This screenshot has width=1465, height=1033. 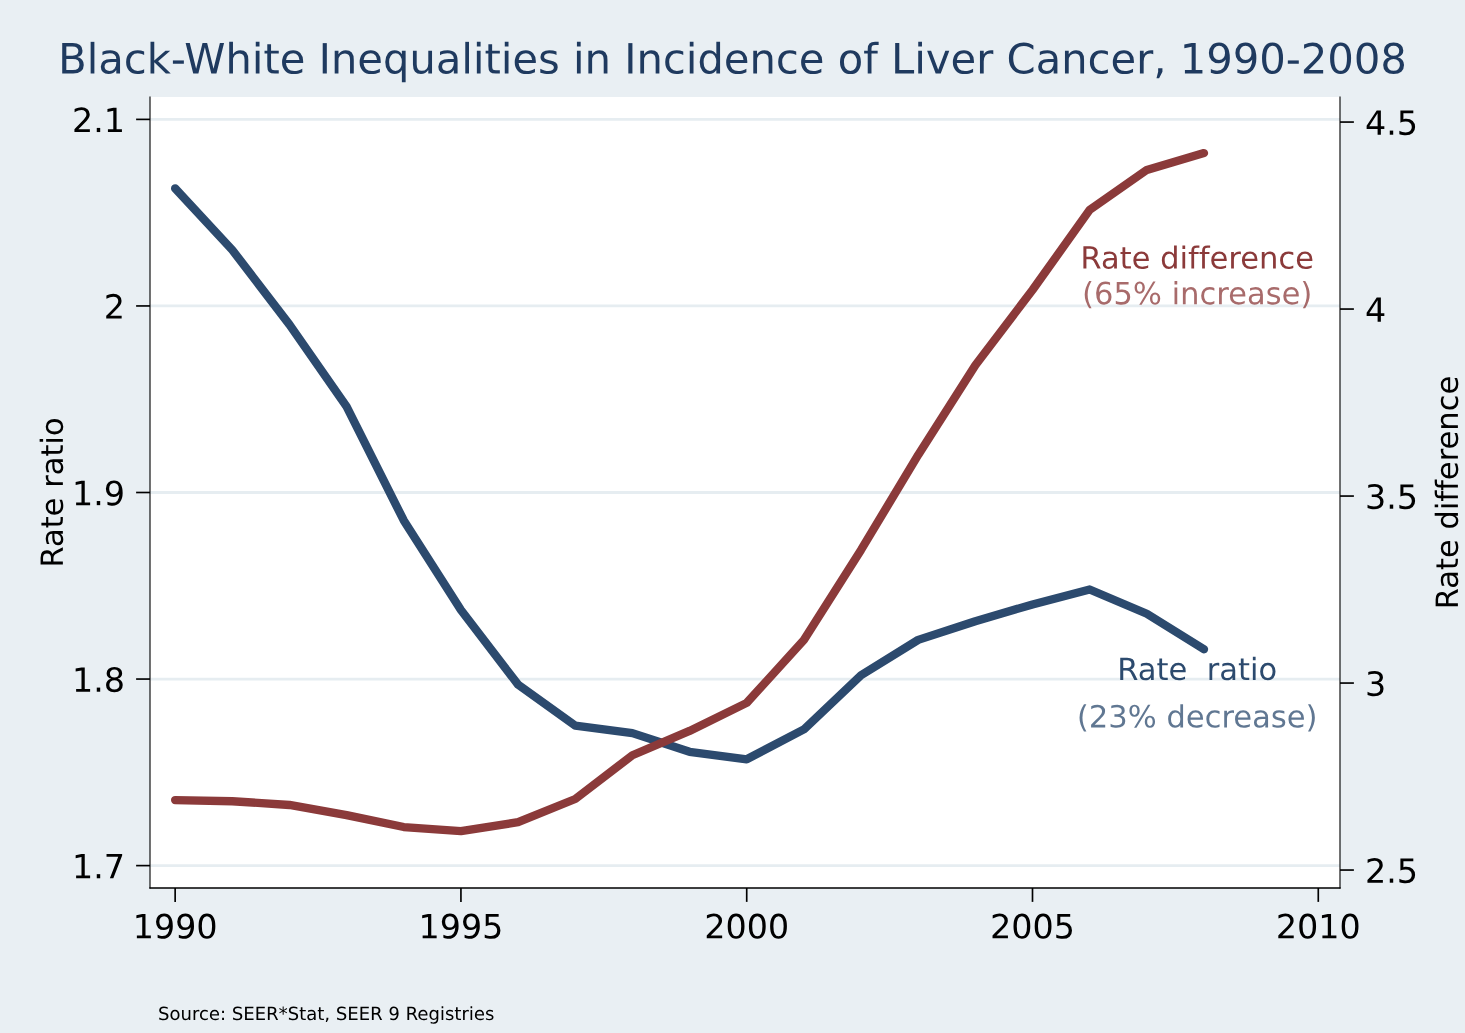 I want to click on y2-axis-title: Rate difference, so click(x=1446, y=492).